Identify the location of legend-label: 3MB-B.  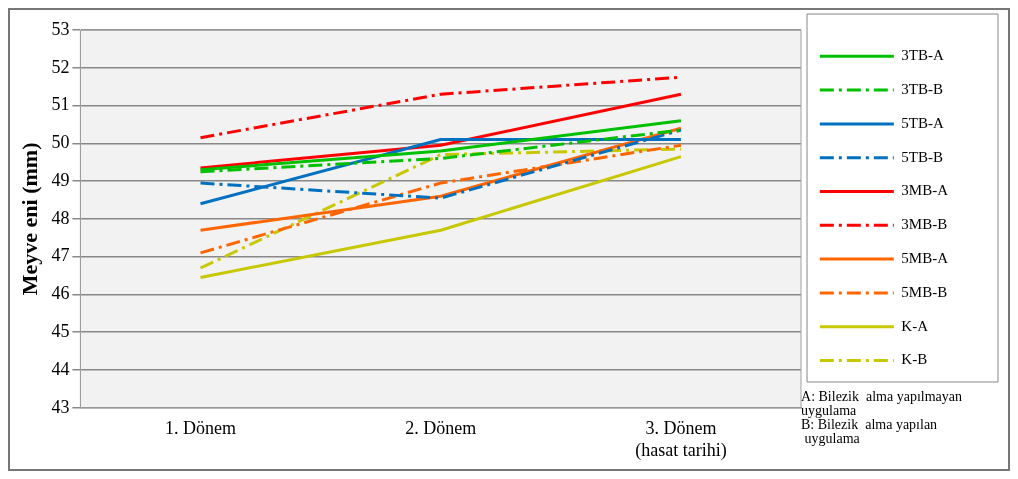
(924, 224).